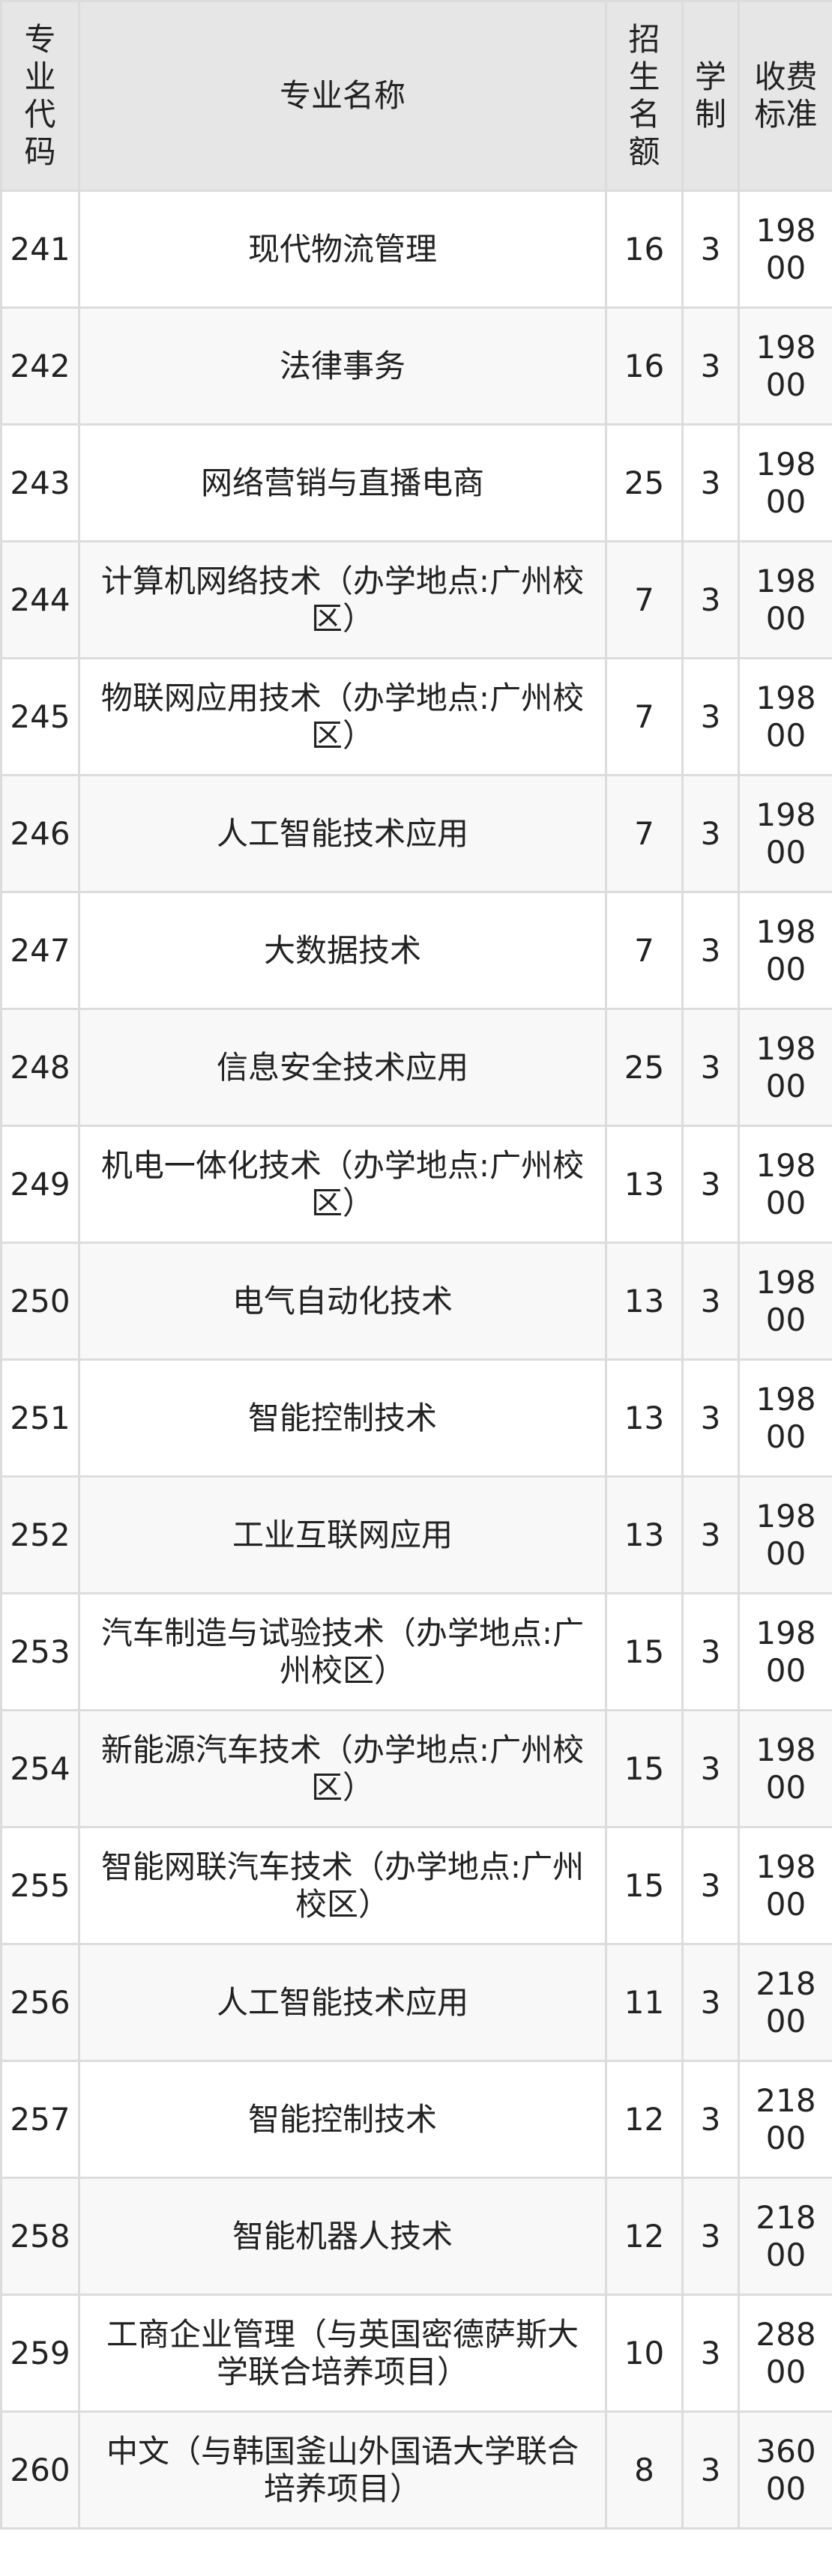  What do you see at coordinates (342, 482) in the screenshot?
I see `cell-name: 网络营销与直播电商` at bounding box center [342, 482].